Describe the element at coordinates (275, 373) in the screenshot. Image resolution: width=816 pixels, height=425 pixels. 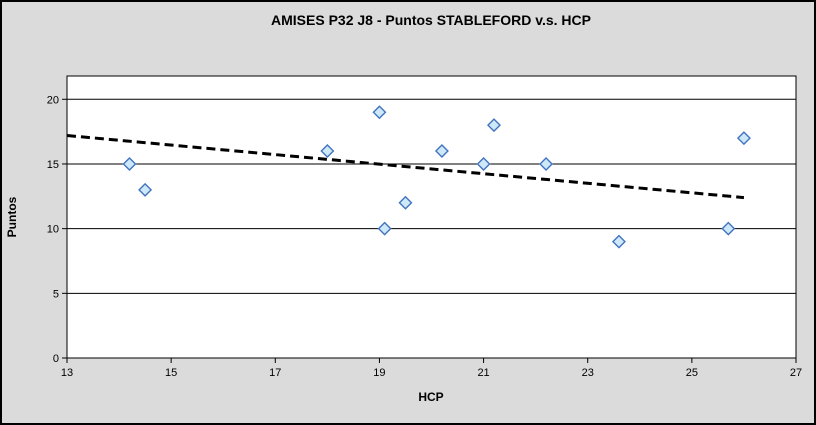
I see `x-tick-label-17: 17` at that location.